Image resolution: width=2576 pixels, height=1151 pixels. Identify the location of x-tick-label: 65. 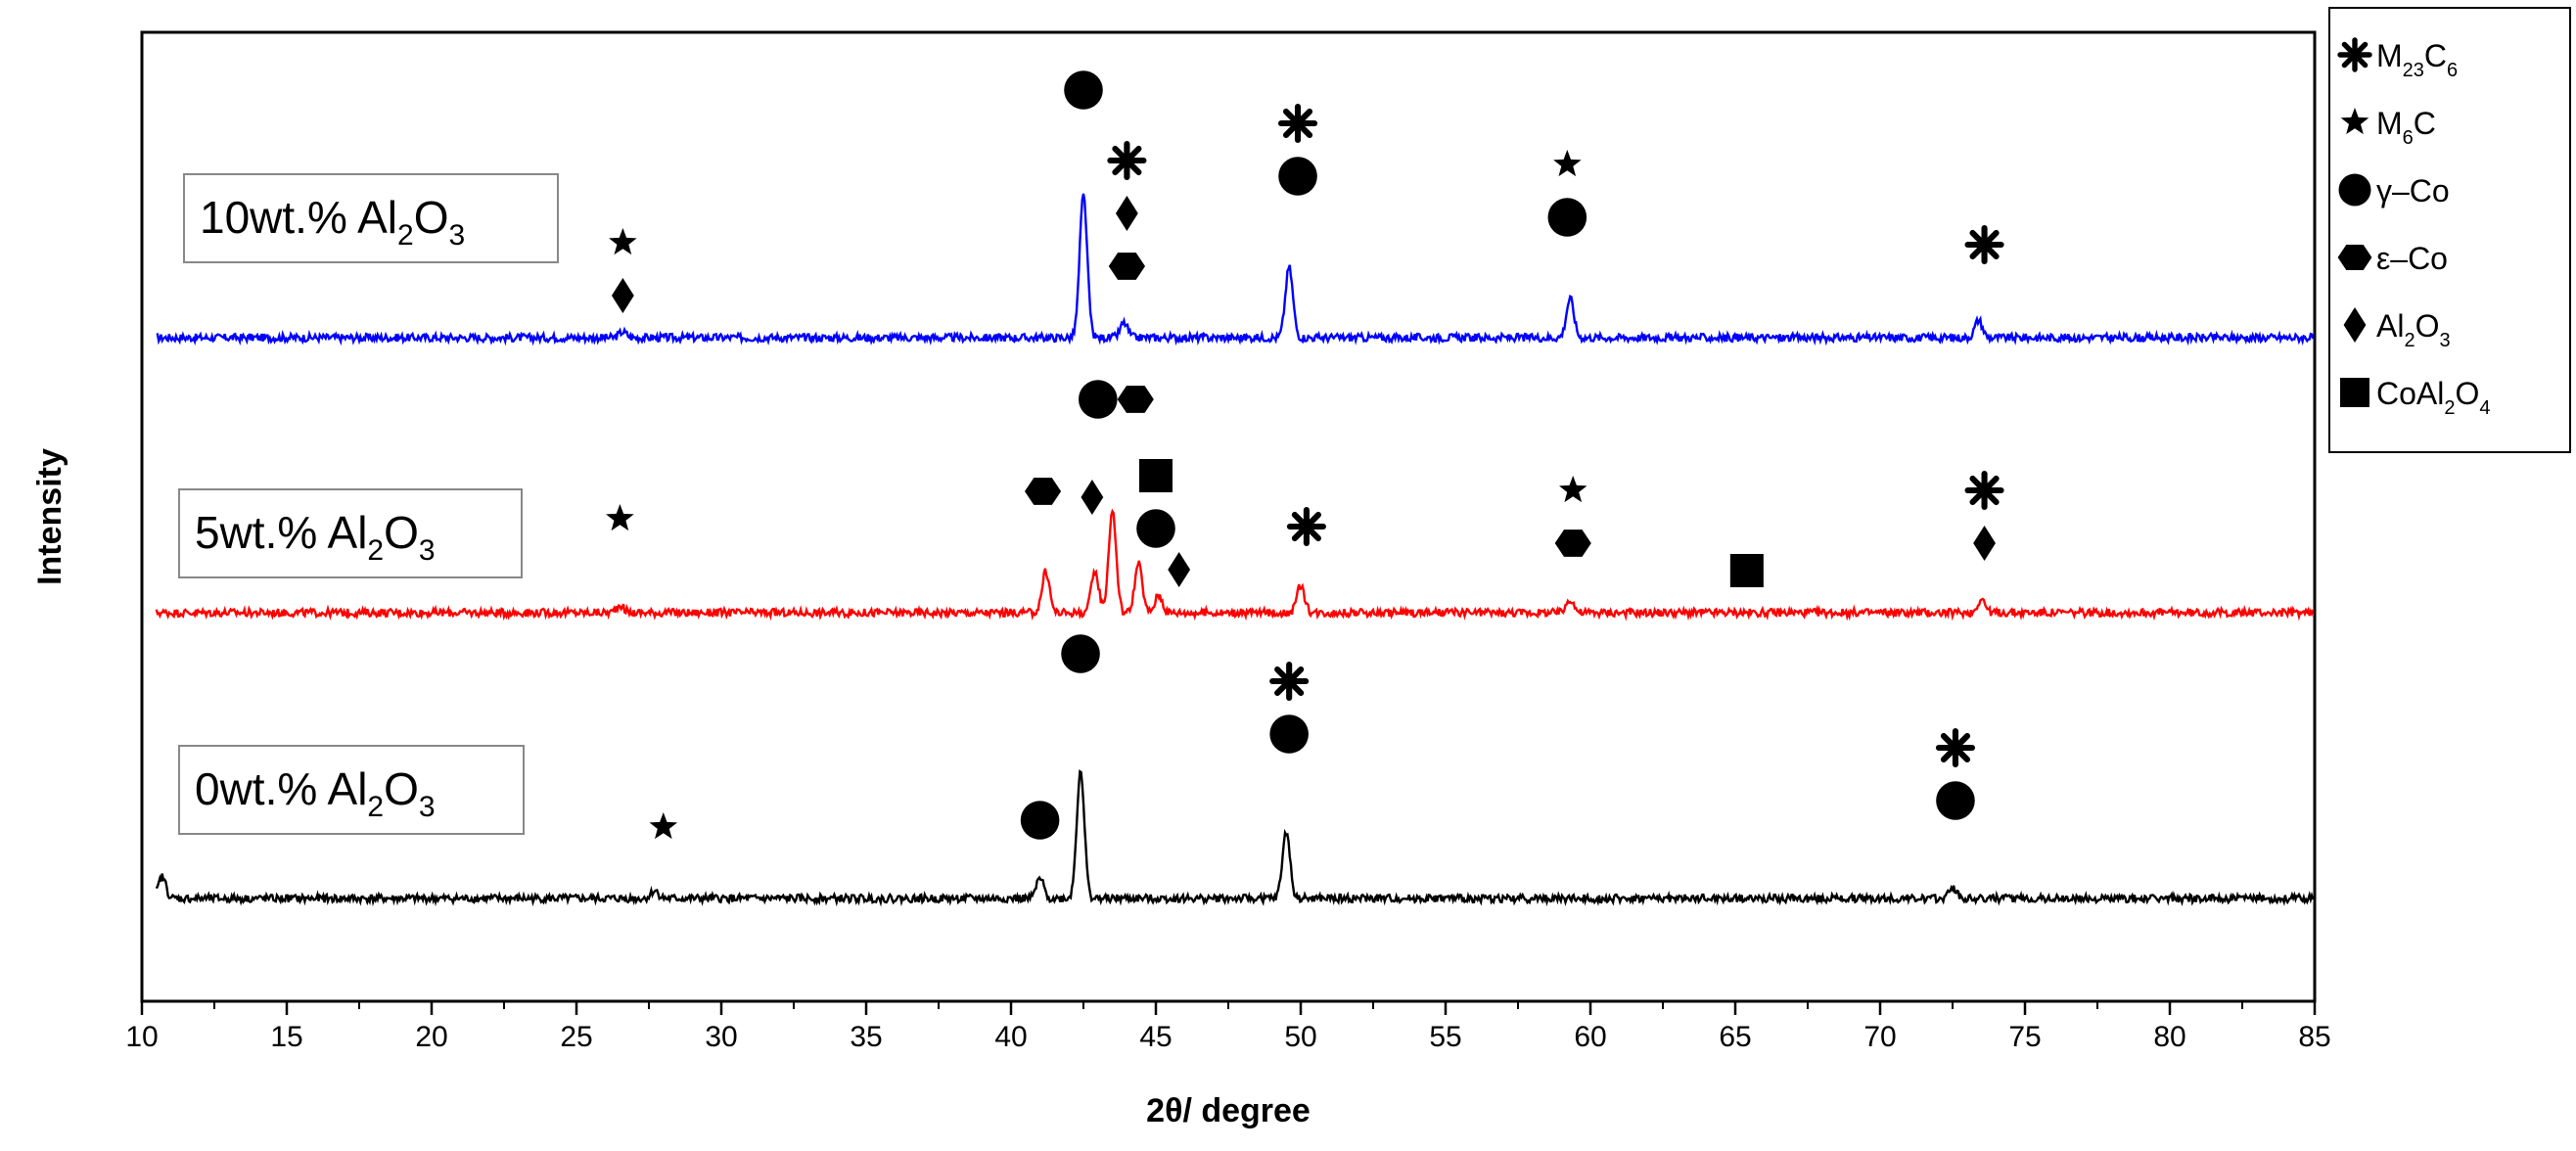
(1735, 1037).